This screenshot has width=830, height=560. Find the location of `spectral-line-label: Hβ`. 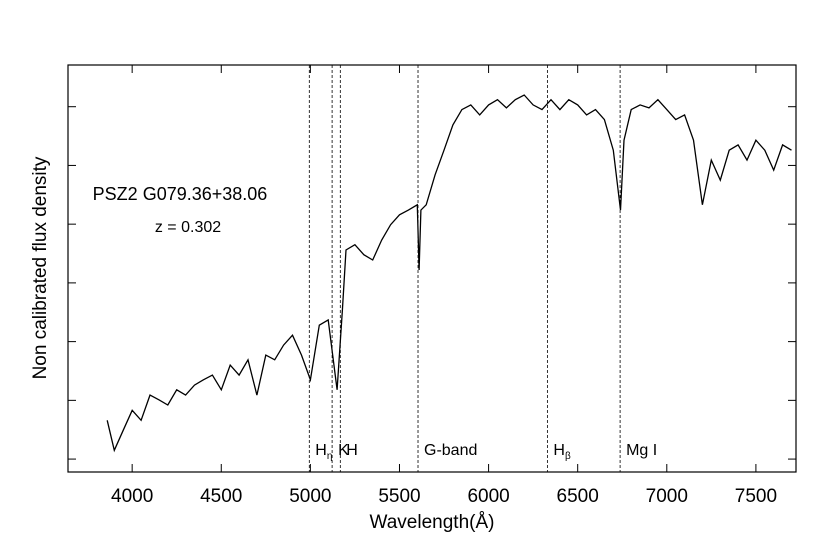

spectral-line-label: Hβ is located at coordinates (562, 452).